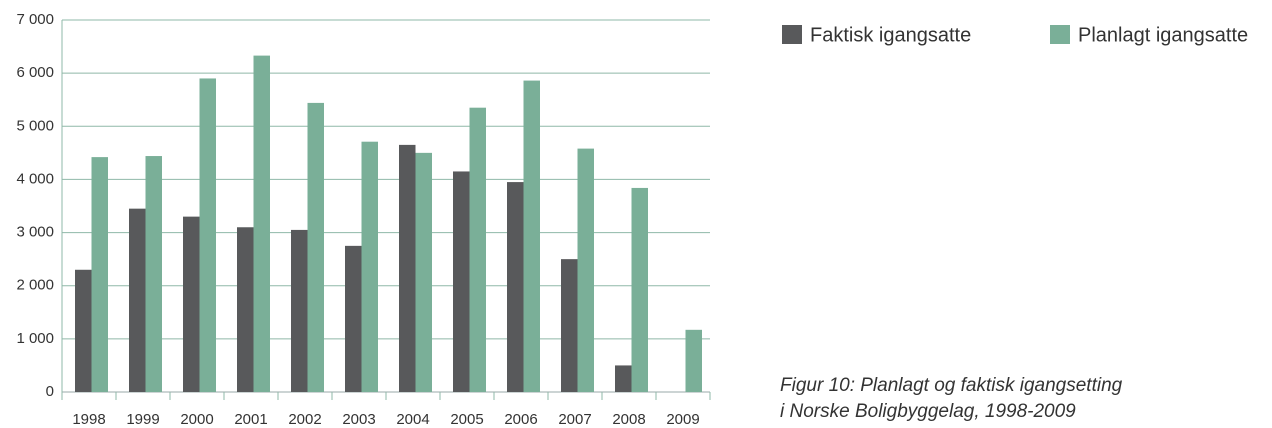  I want to click on x-tick-label: 2003, so click(358, 419).